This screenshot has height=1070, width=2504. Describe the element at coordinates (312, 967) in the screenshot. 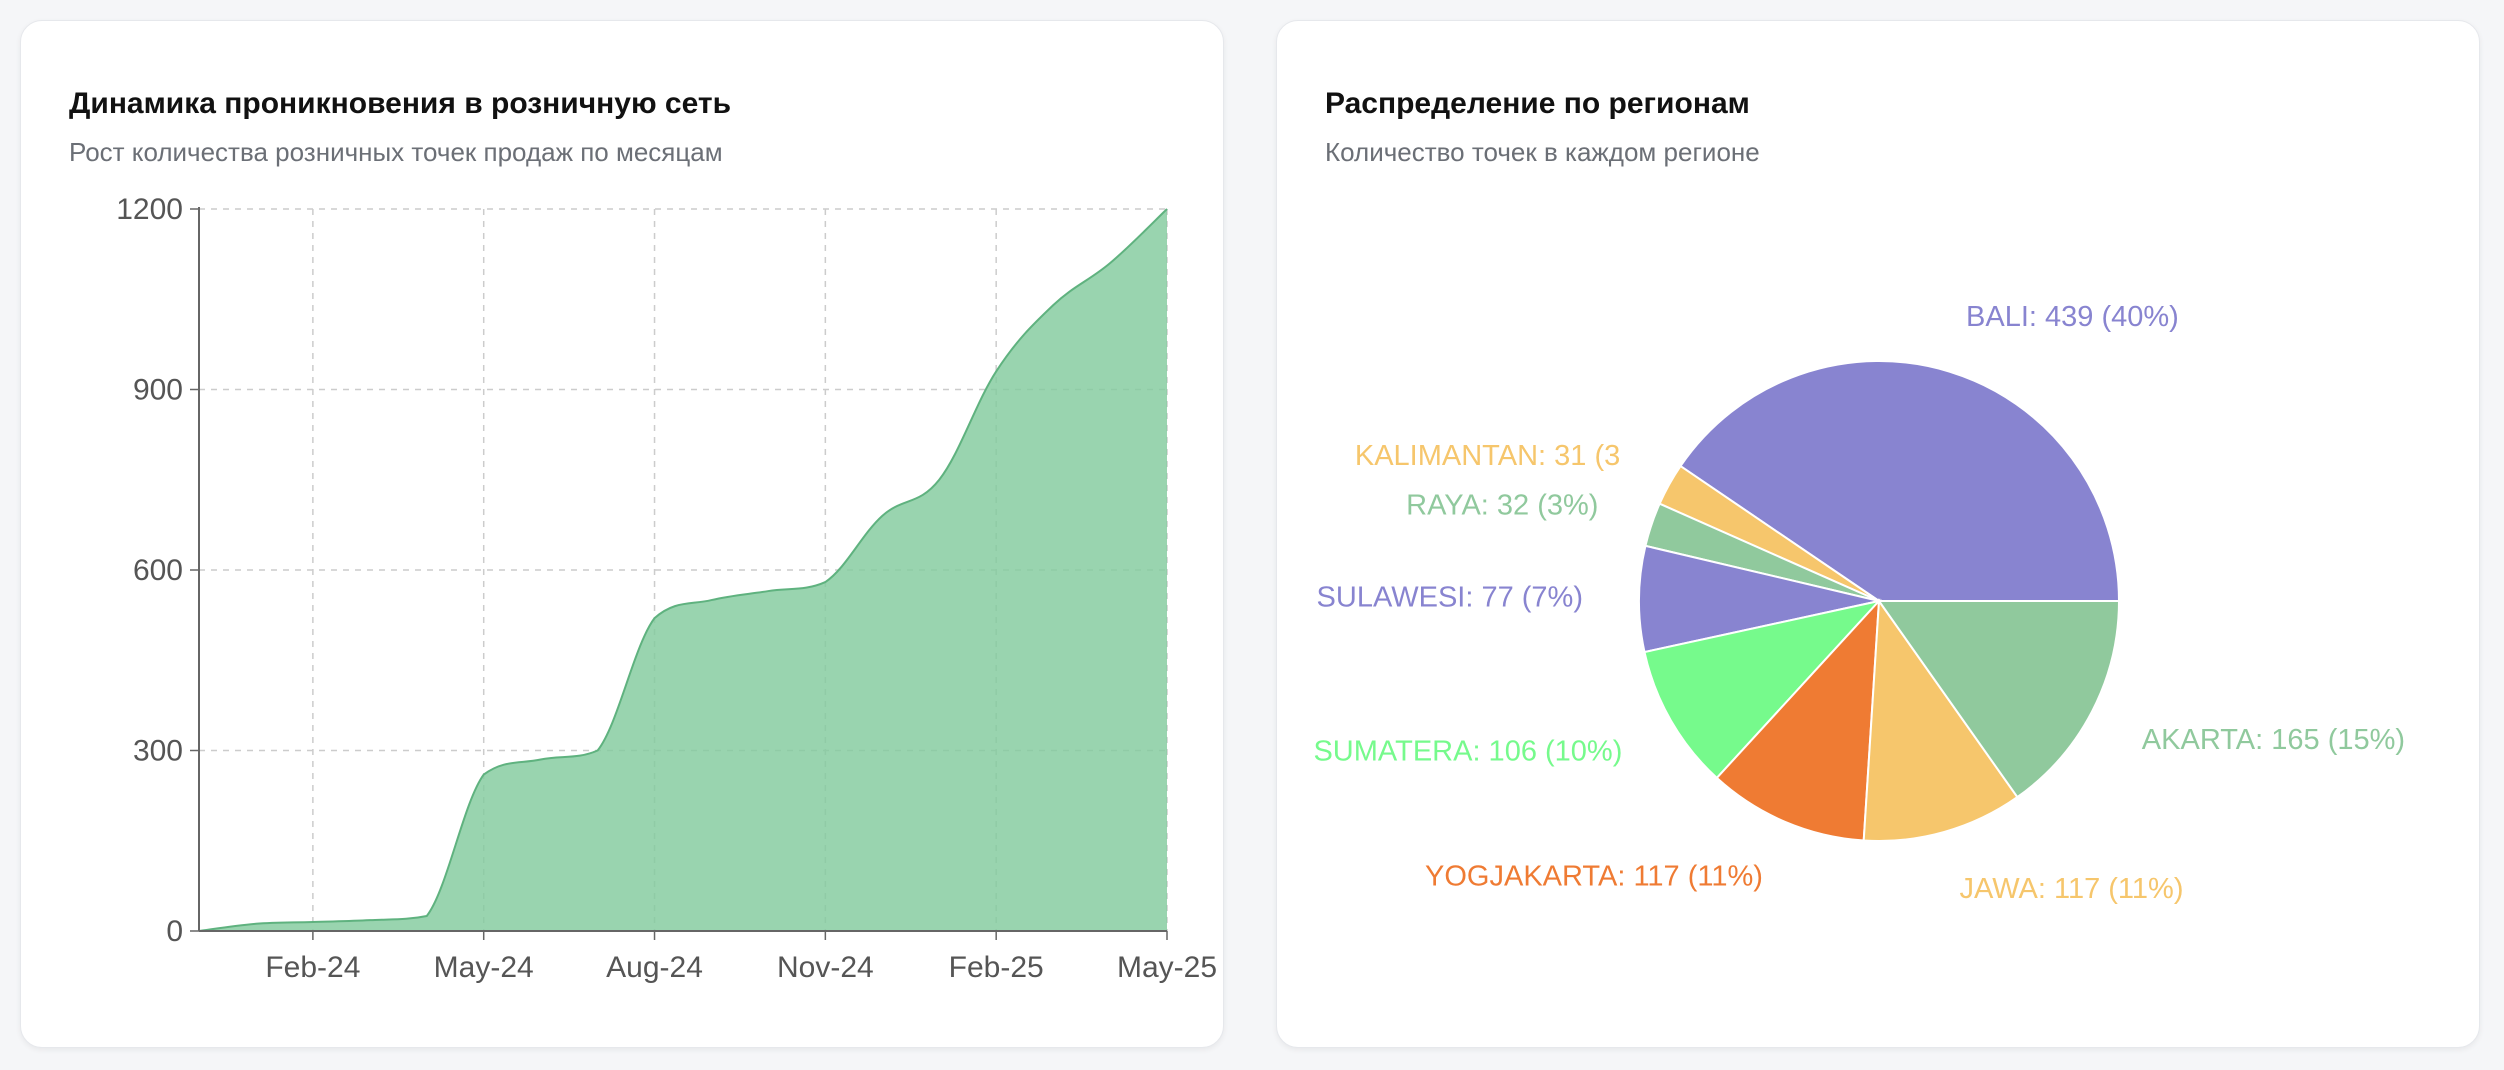

I see `x-tick-label: Feb-24` at that location.